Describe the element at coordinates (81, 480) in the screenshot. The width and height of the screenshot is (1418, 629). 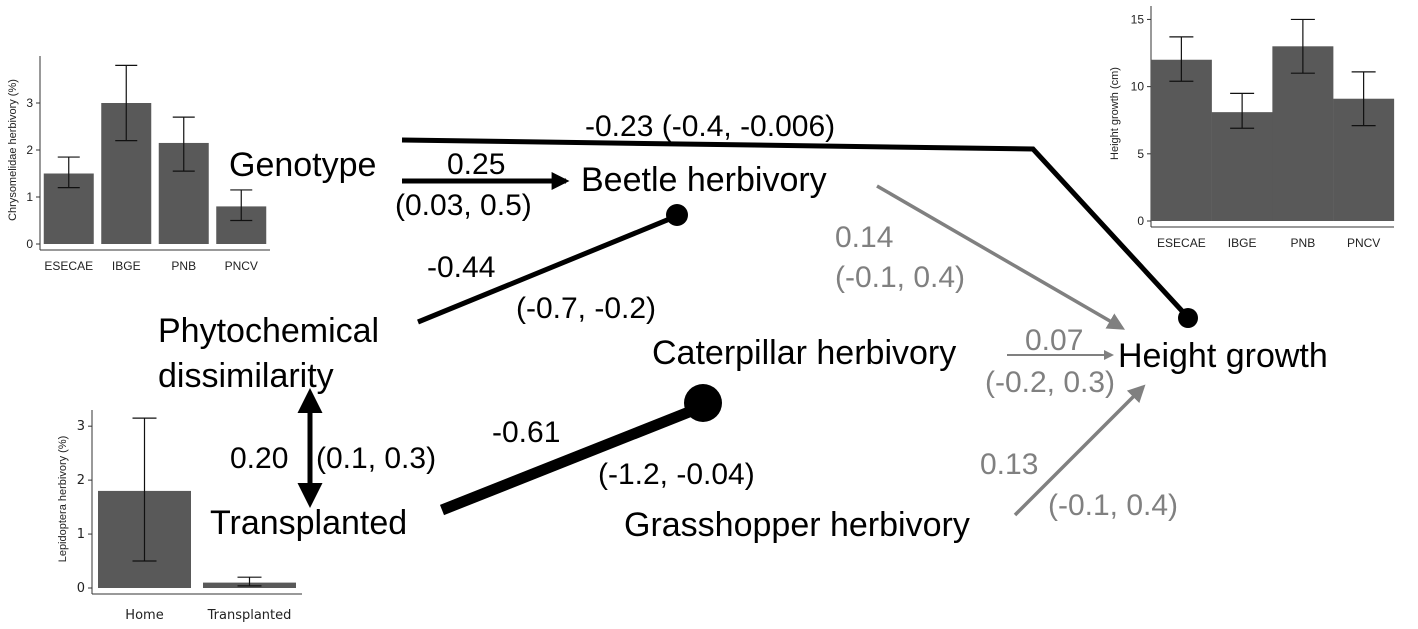
I see `lepid-ytick-label: 2` at that location.